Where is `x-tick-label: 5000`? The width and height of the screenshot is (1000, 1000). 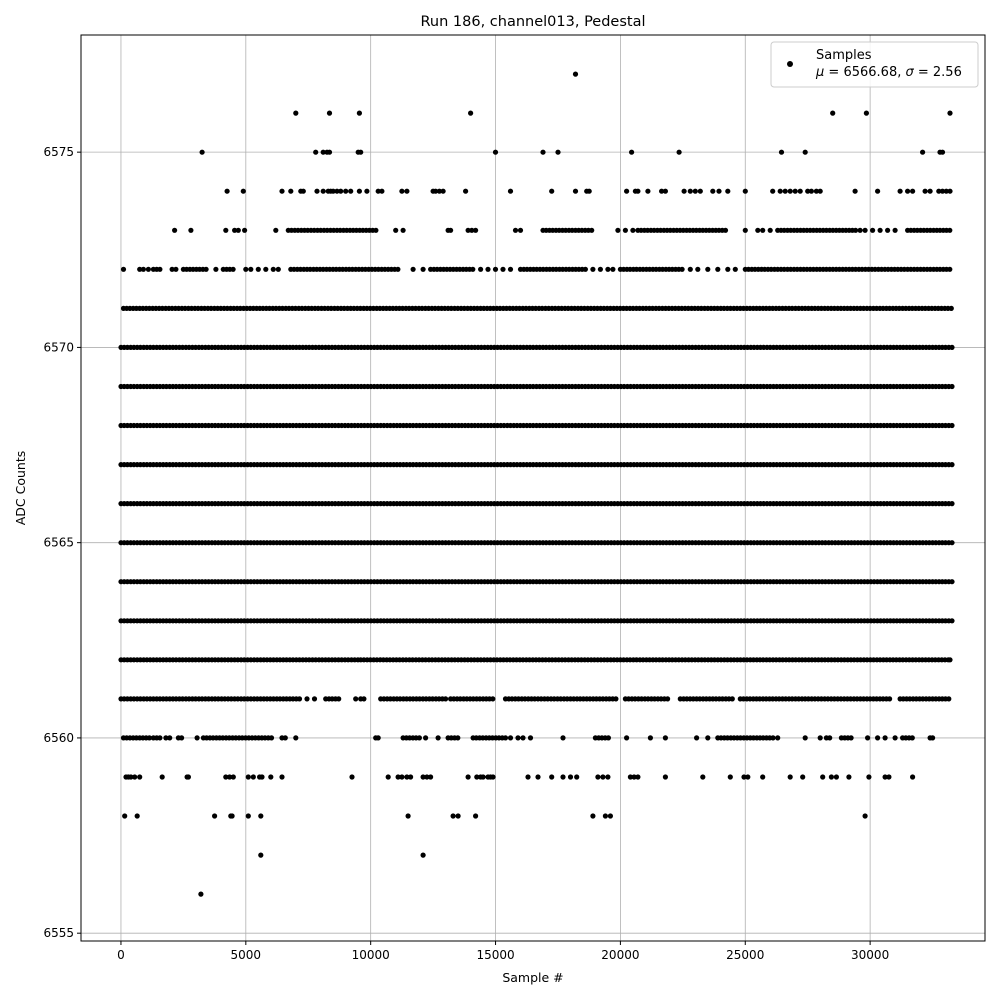 x-tick-label: 5000 is located at coordinates (246, 955).